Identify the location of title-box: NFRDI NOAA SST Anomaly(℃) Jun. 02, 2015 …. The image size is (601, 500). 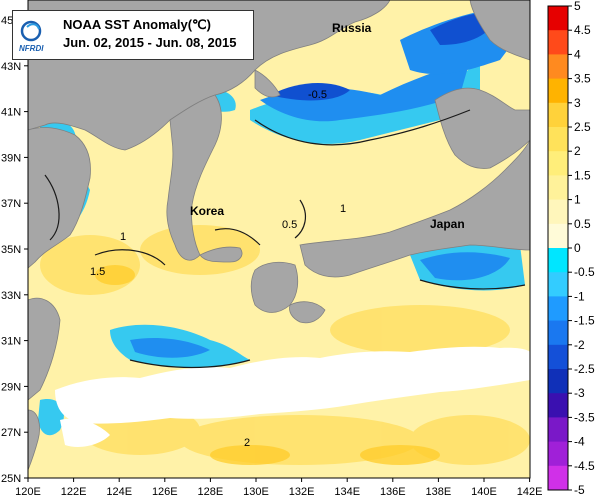
(133, 35).